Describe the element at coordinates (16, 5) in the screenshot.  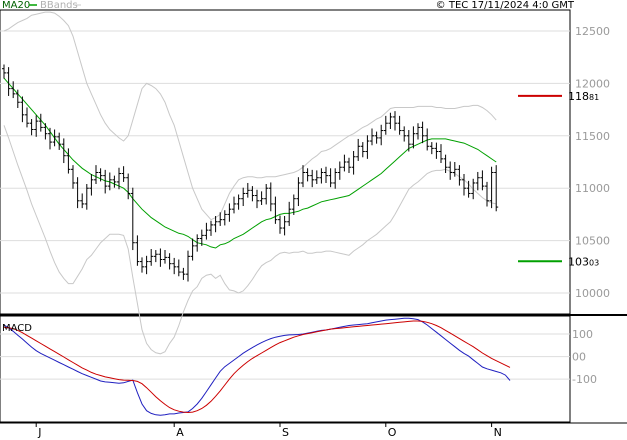
I see `ma20-legend-label: MA20` at that location.